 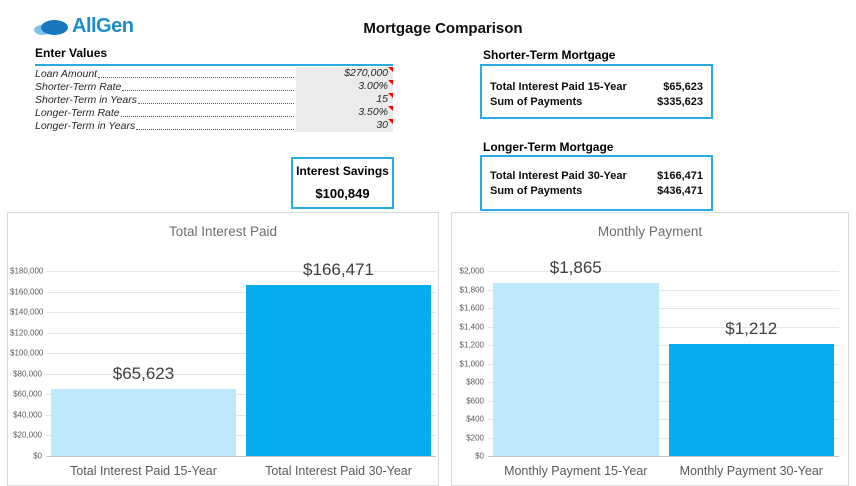 I want to click on longer-term-row: Total Interest Paid 30-Year $166,471, so click(x=596, y=176).